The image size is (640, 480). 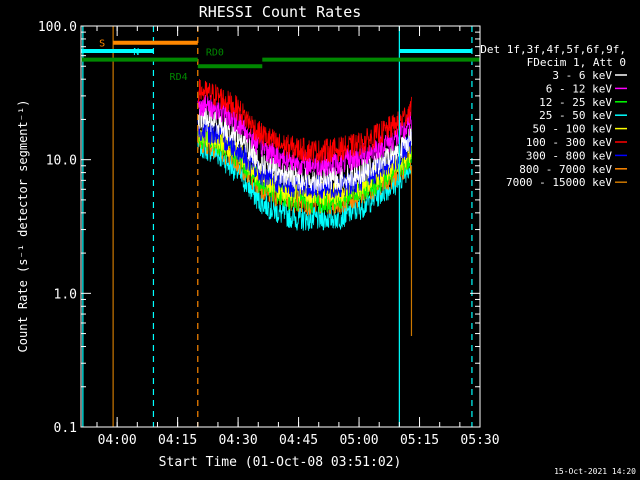 What do you see at coordinates (238, 440) in the screenshot?
I see `x-tick-label: 04:30` at bounding box center [238, 440].